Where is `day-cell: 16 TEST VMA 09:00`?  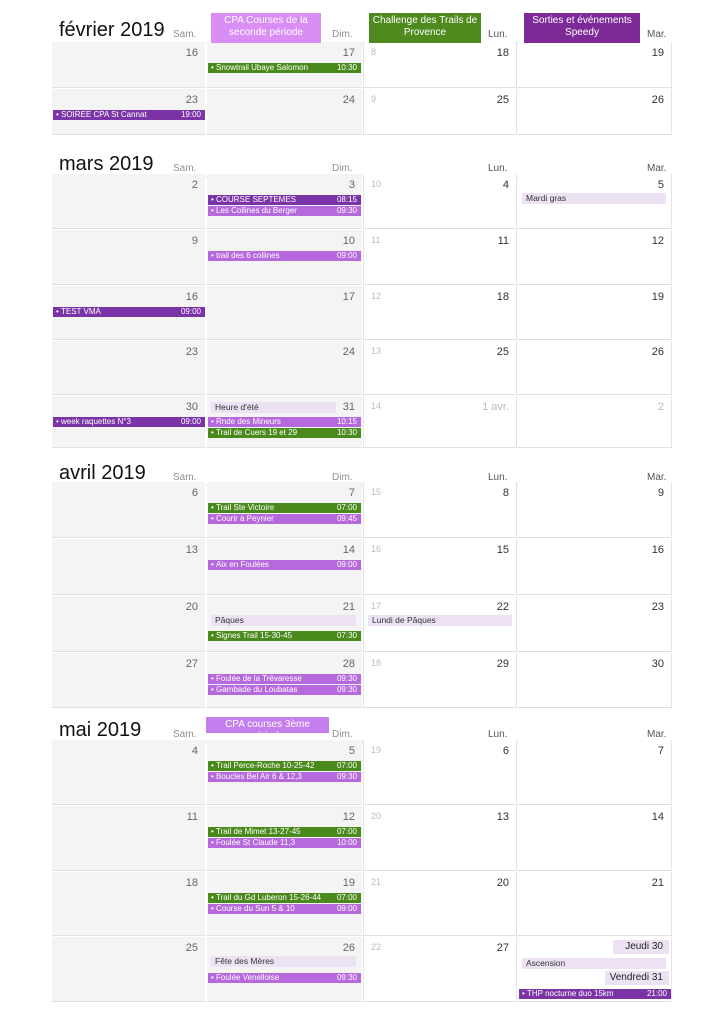
day-cell: 16 TEST VMA 09:00 is located at coordinates (129, 313).